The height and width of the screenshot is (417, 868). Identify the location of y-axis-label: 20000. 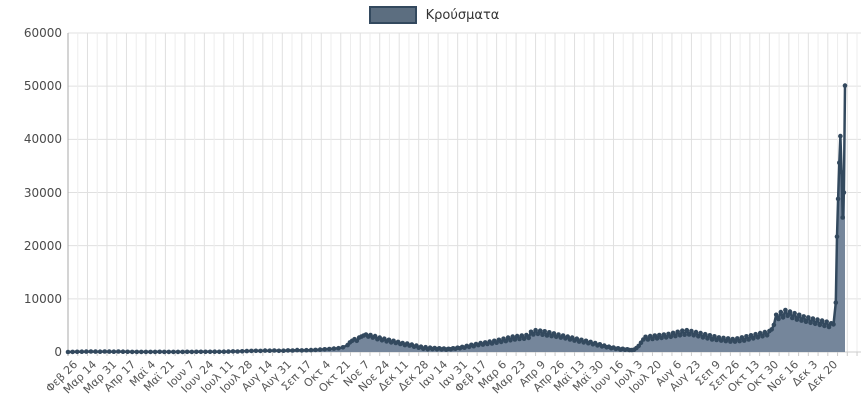
(42, 245).